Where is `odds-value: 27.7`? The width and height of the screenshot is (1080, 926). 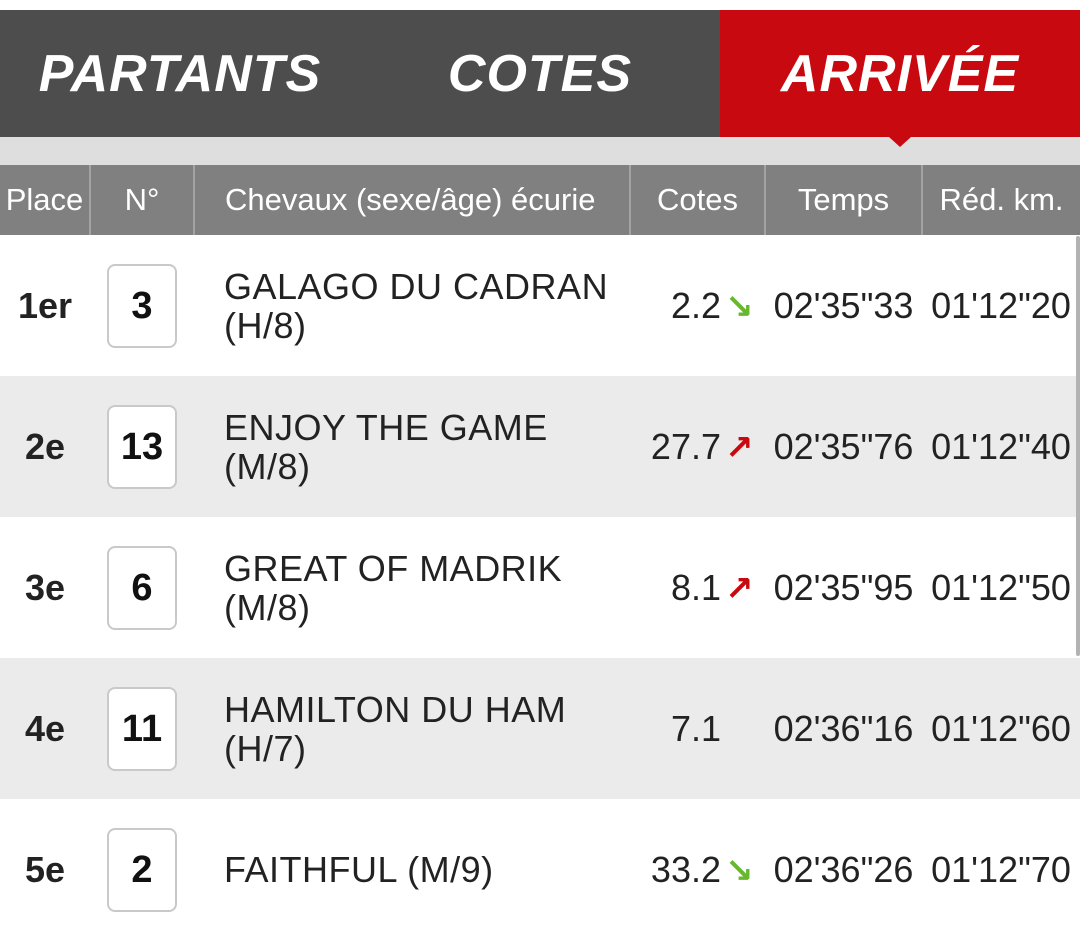 odds-value: 27.7 is located at coordinates (685, 446).